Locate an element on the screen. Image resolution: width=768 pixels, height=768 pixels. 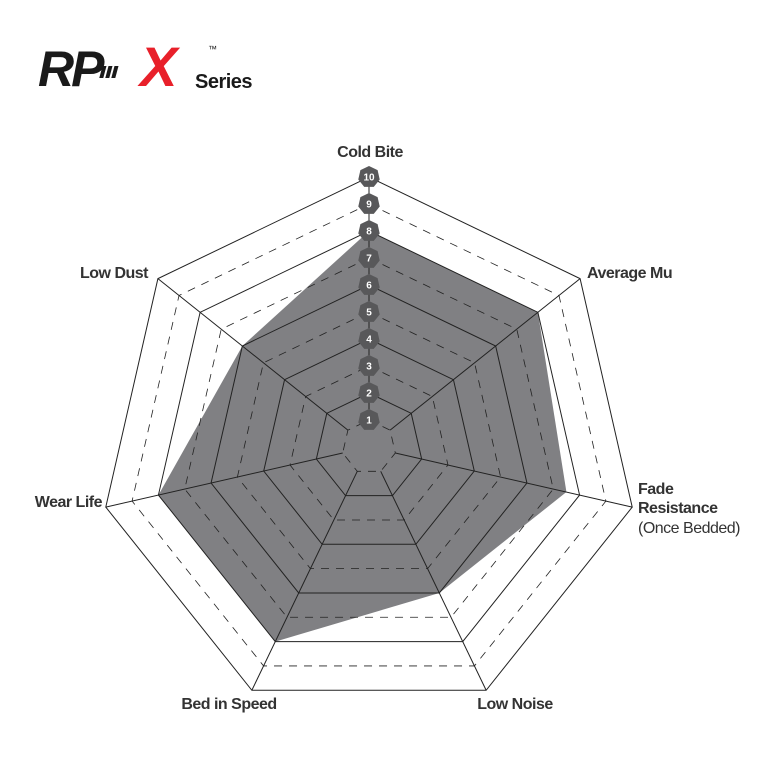
tick-label: 7 is located at coordinates (369, 259).